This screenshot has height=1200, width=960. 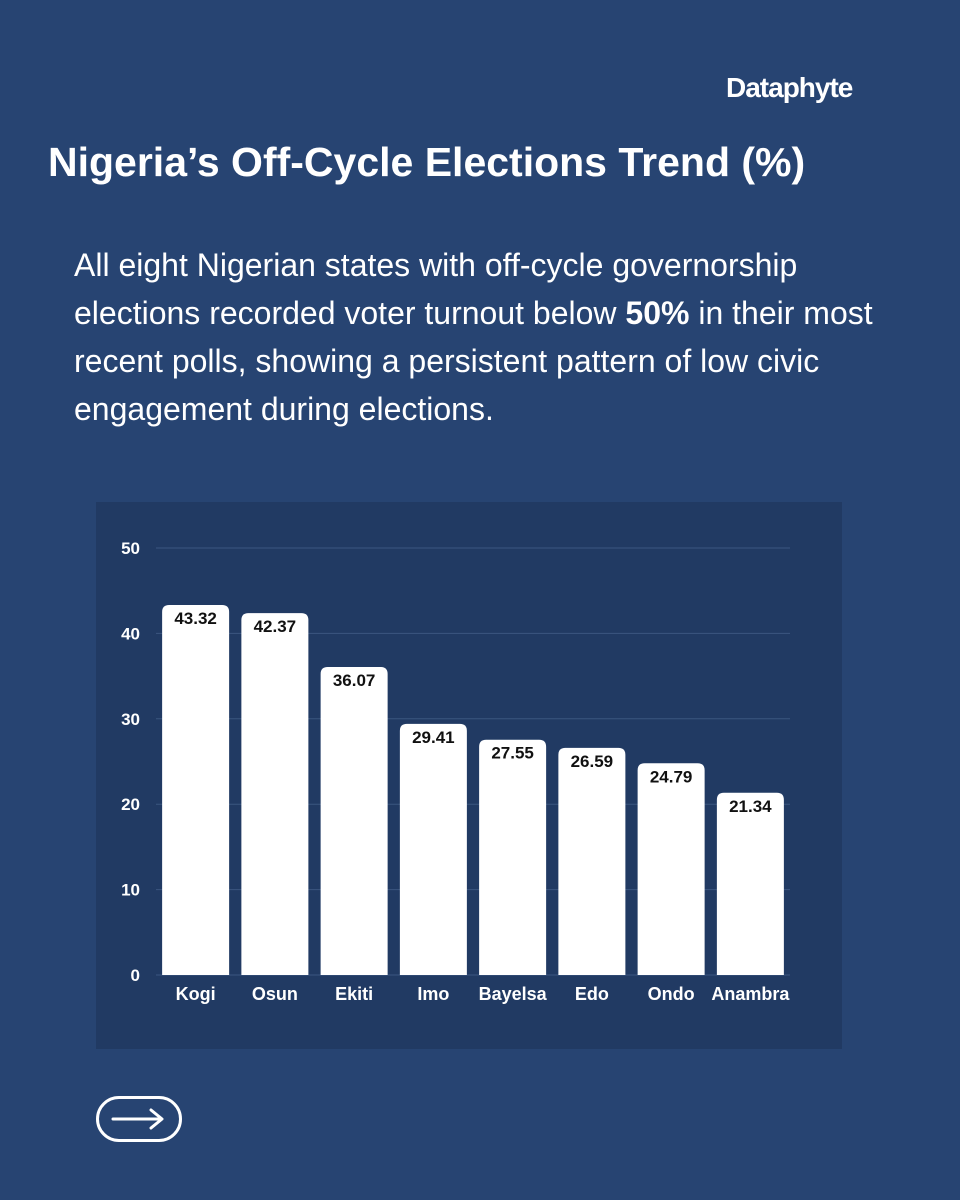 I want to click on arrow-right-icon, so click(x=137, y=1119).